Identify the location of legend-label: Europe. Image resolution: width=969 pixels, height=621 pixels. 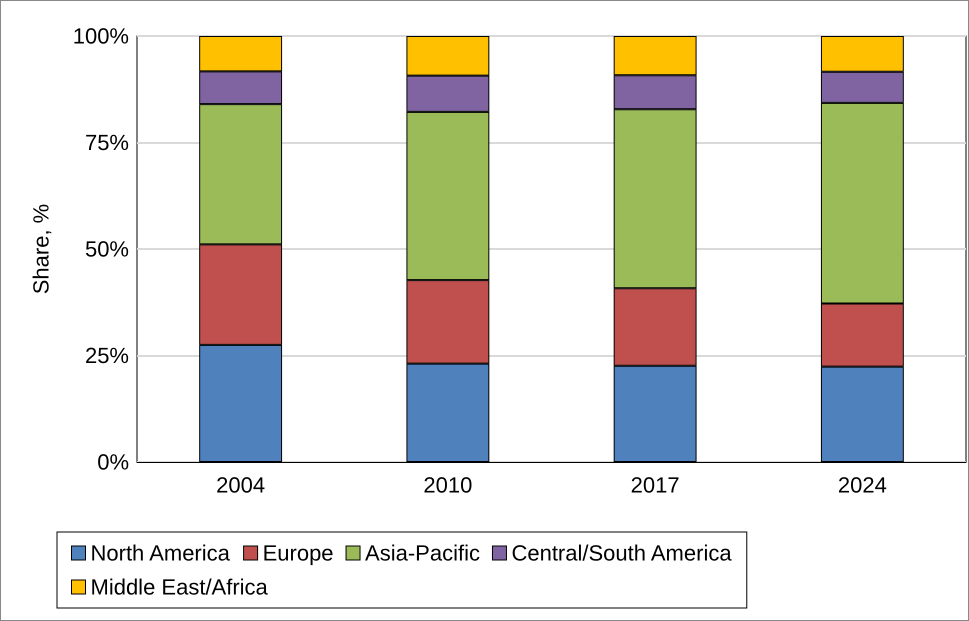
(298, 553).